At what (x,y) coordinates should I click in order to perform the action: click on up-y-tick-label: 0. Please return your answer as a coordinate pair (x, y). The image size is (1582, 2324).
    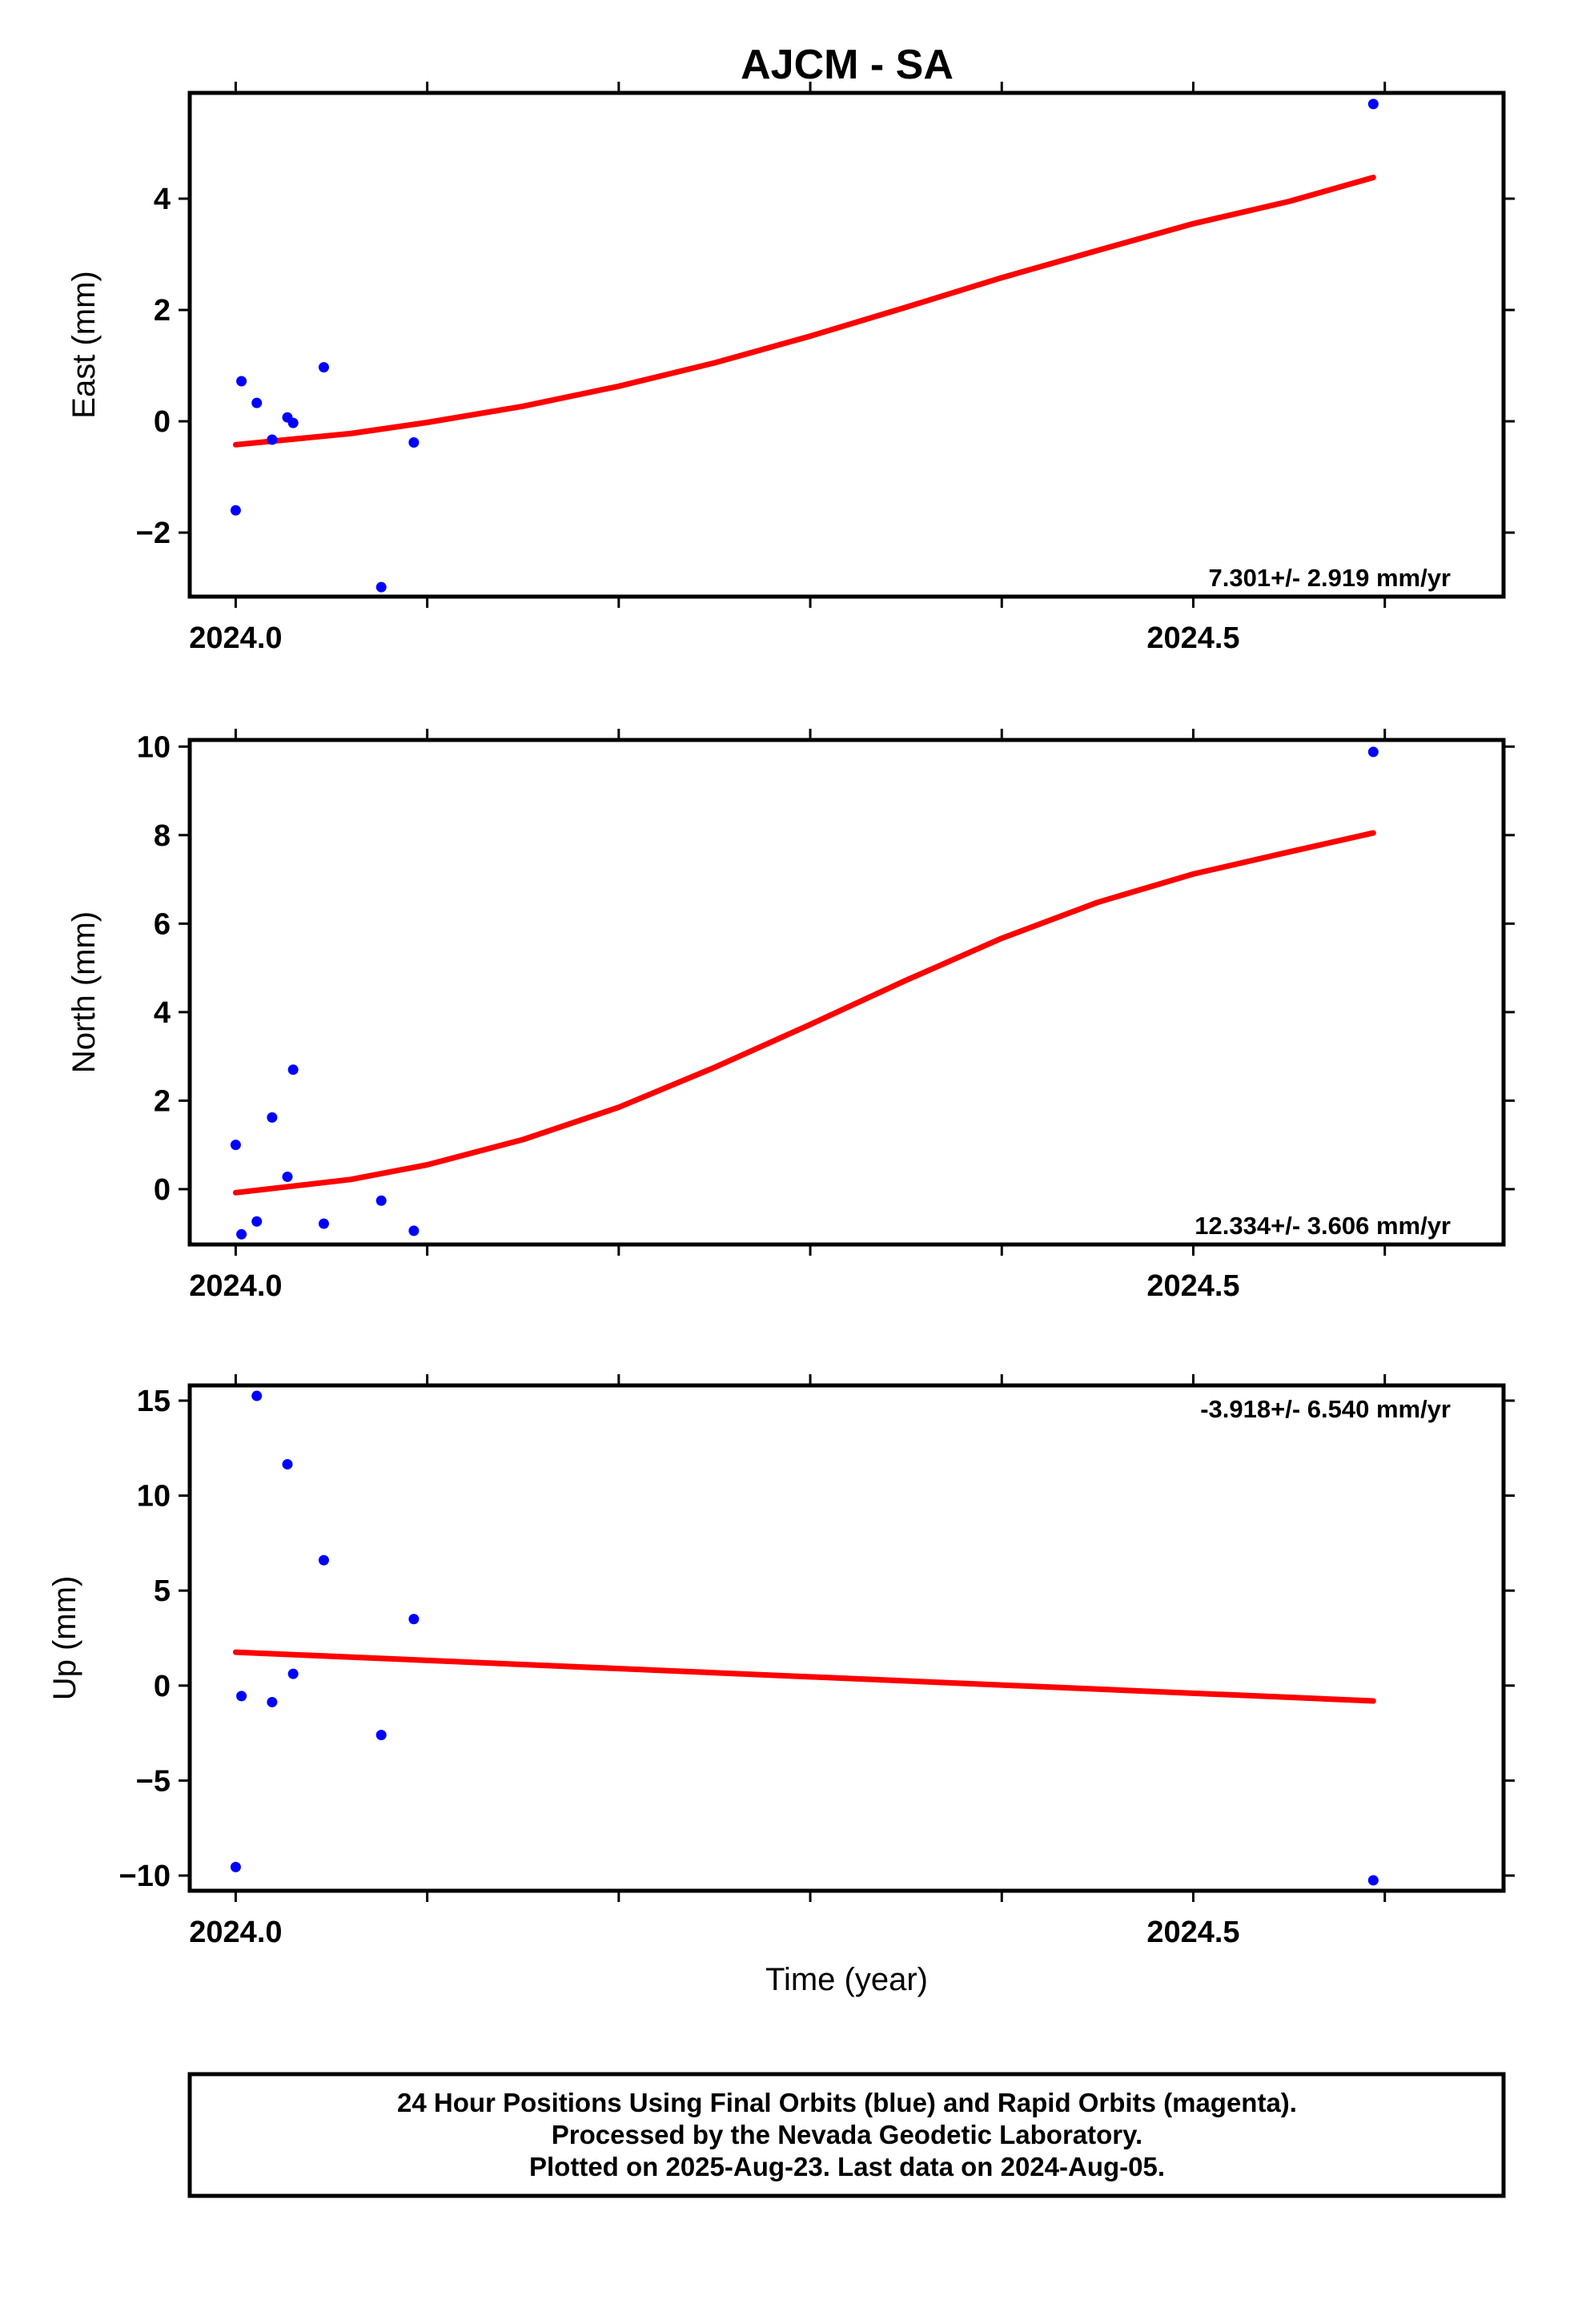
    Looking at the image, I should click on (162, 1686).